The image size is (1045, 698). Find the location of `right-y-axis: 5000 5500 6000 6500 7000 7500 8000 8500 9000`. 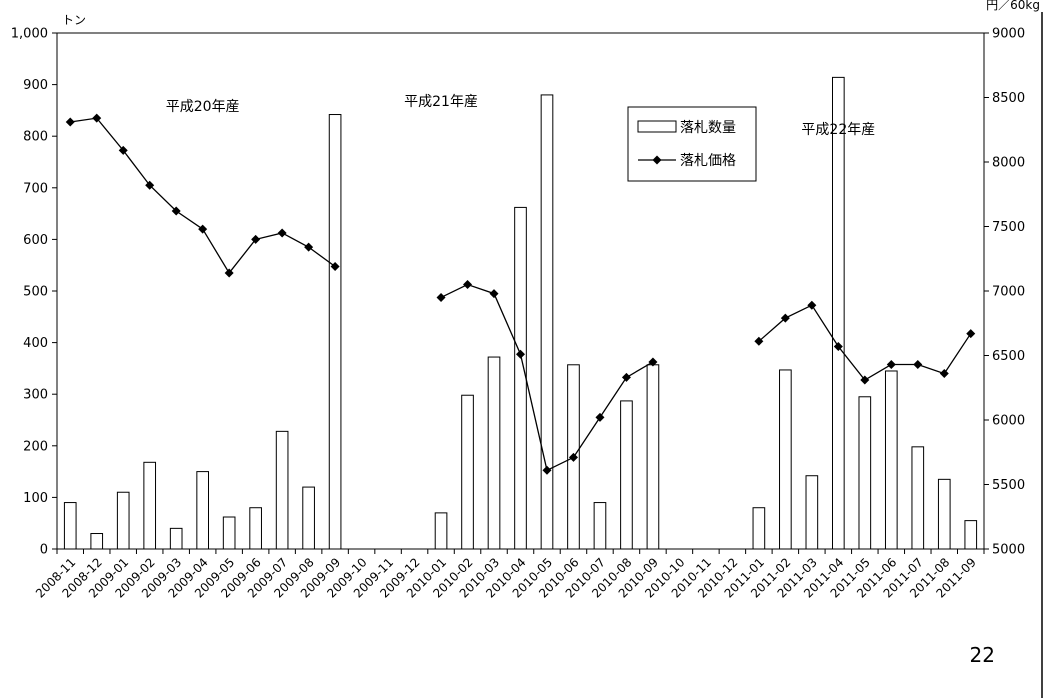

right-y-axis: 5000 5500 6000 6500 7000 7500 8000 8500 9000 is located at coordinates (1004, 292).